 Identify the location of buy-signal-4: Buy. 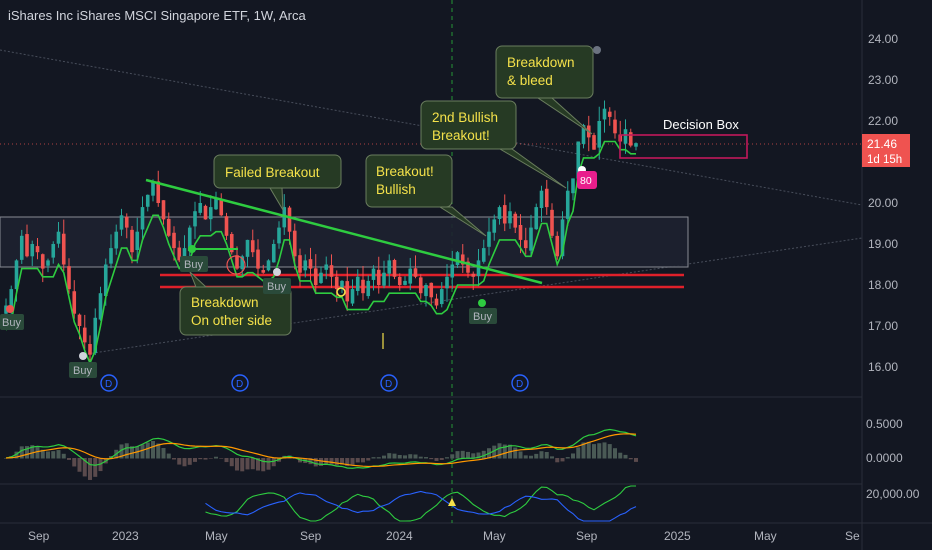
(277, 281).